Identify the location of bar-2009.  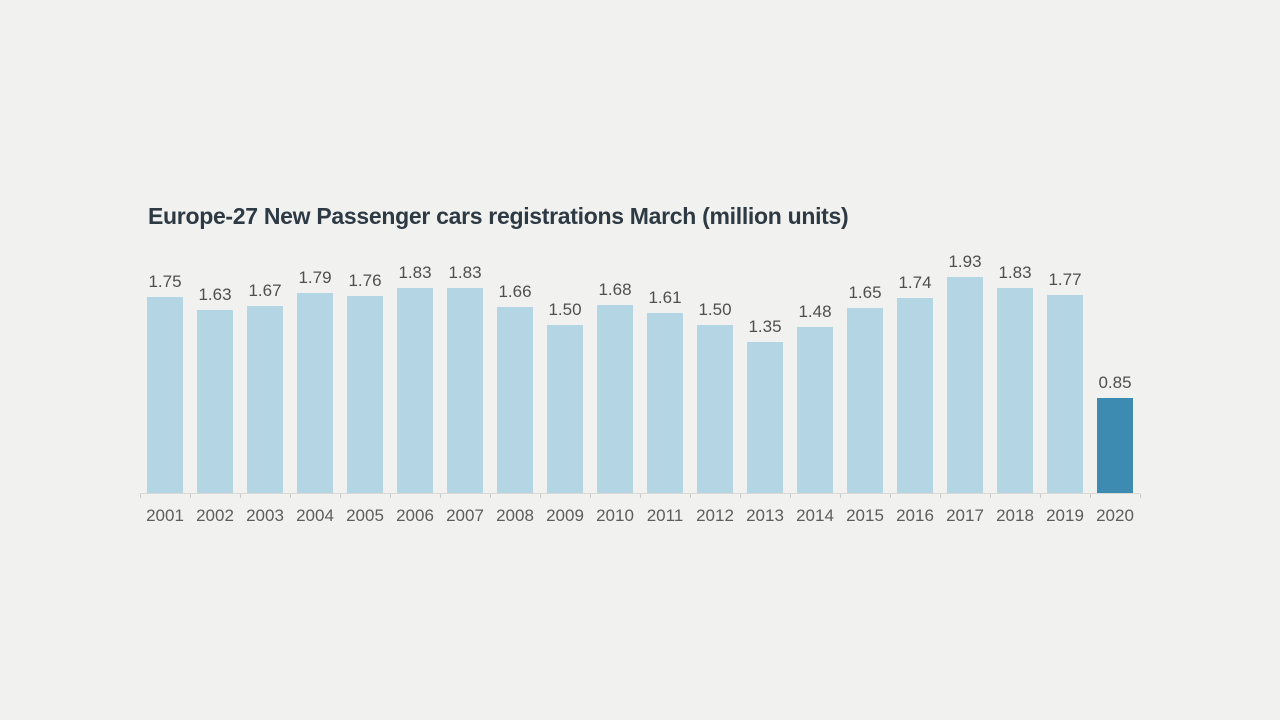
(565, 409).